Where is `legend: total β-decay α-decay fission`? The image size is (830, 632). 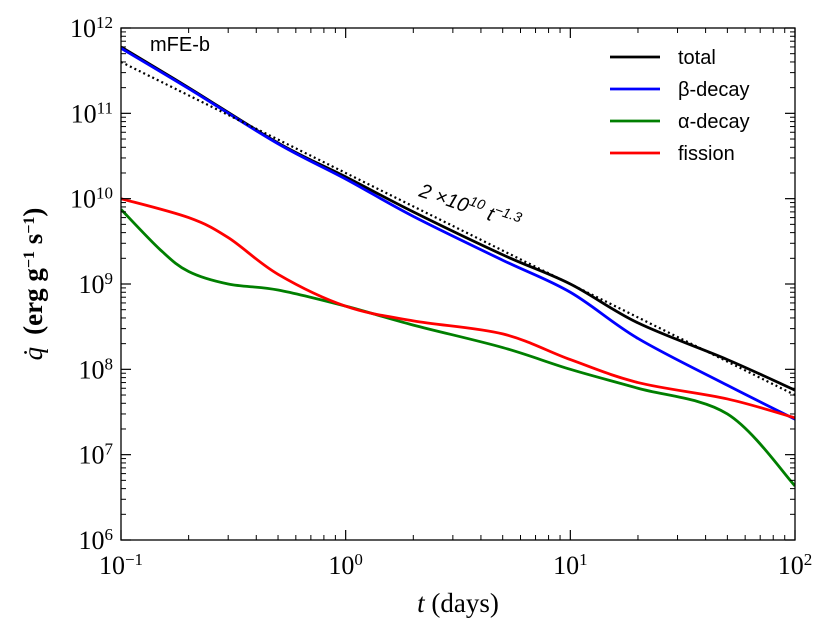 legend: total β-decay α-decay fission is located at coordinates (680, 106).